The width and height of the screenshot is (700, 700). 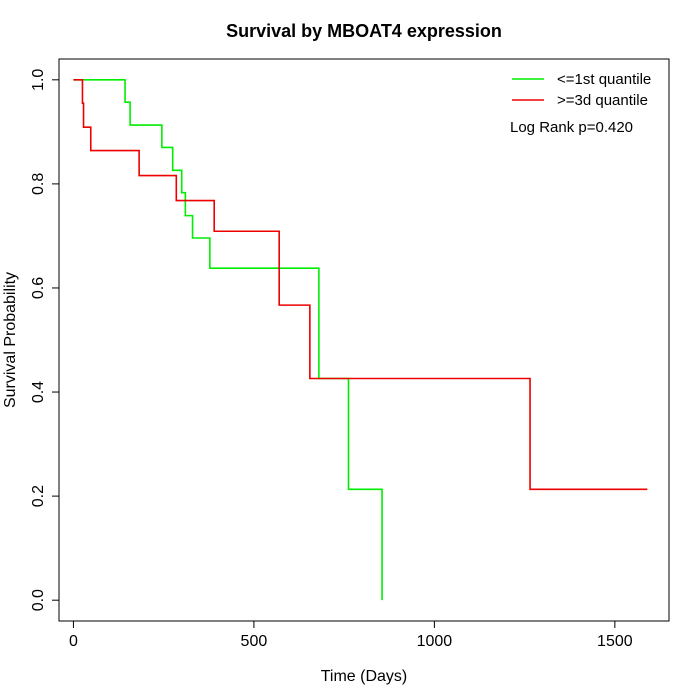 What do you see at coordinates (38, 600) in the screenshot?
I see `y-tick-label: 0.0` at bounding box center [38, 600].